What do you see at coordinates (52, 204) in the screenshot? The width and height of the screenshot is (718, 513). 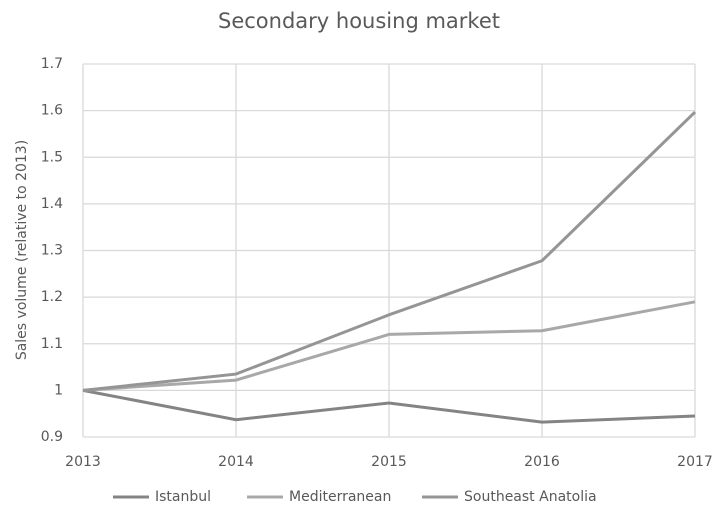 I see `y-tick-label: 1.4` at bounding box center [52, 204].